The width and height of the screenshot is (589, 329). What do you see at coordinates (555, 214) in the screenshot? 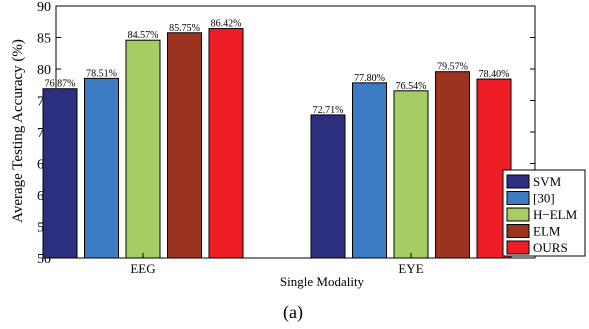
I see `legend-entry: H−ELM` at bounding box center [555, 214].